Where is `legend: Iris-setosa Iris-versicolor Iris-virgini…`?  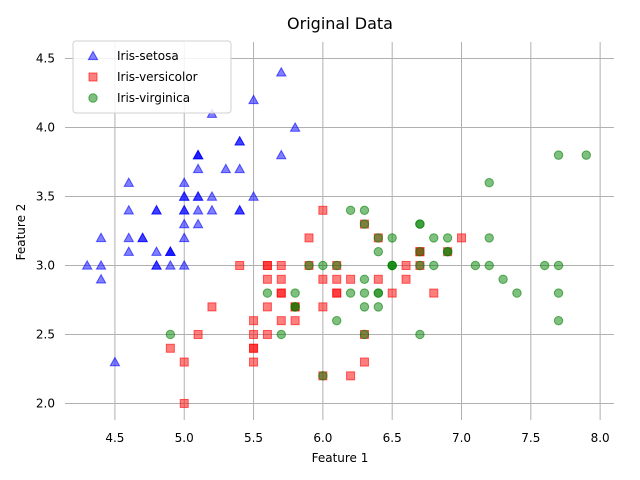
legend: Iris-setosa Iris-versicolor Iris-virgini… is located at coordinates (152, 77).